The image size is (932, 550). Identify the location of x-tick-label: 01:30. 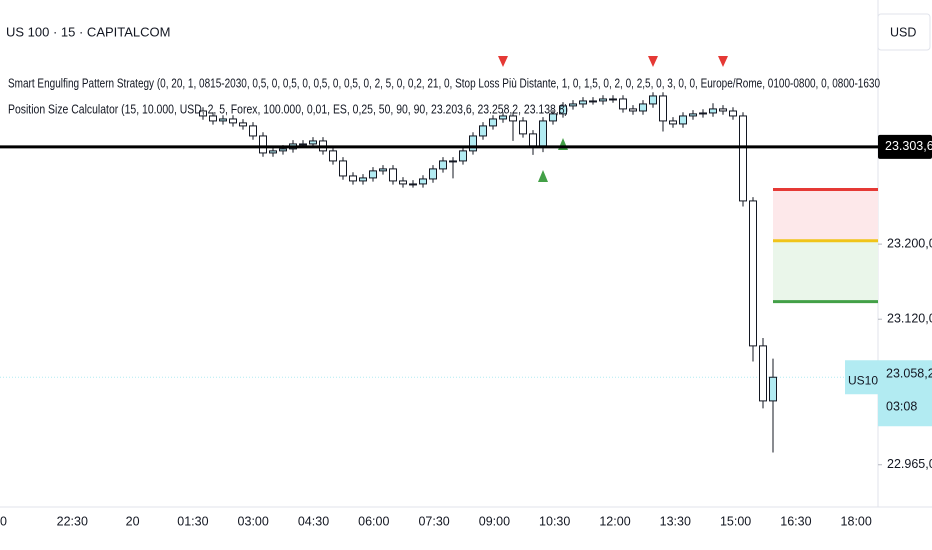
(192, 521).